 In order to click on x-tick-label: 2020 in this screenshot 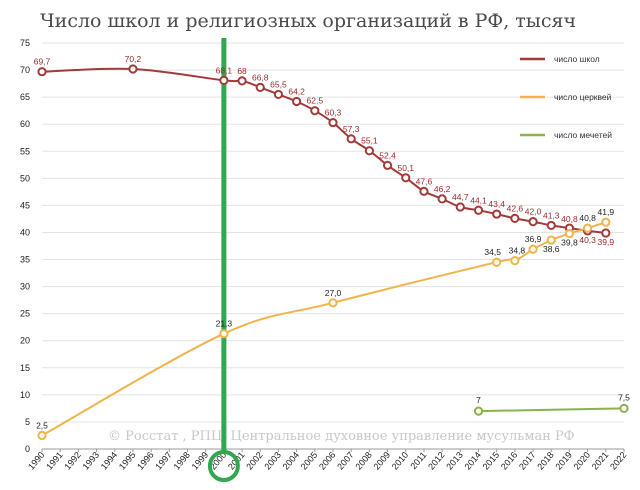, I will do `click(582, 461)`.